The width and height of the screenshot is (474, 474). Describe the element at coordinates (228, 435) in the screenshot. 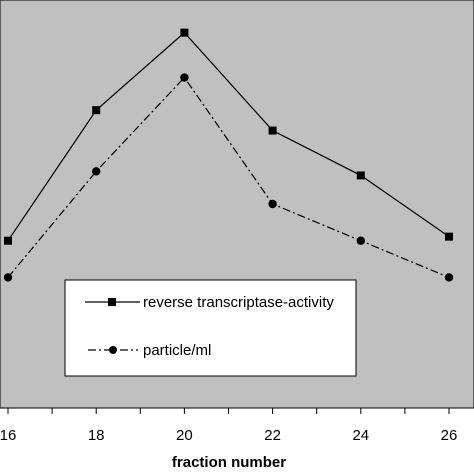

I see `x-axis-tick-labels: 16 18 20 22 24 26` at that location.